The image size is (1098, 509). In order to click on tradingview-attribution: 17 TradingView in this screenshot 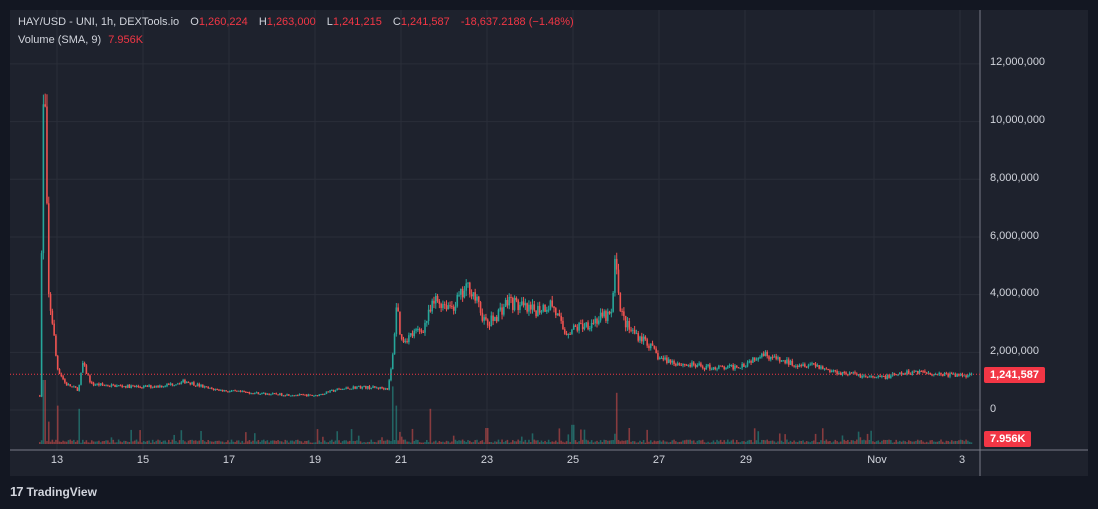, I will do `click(53, 491)`.